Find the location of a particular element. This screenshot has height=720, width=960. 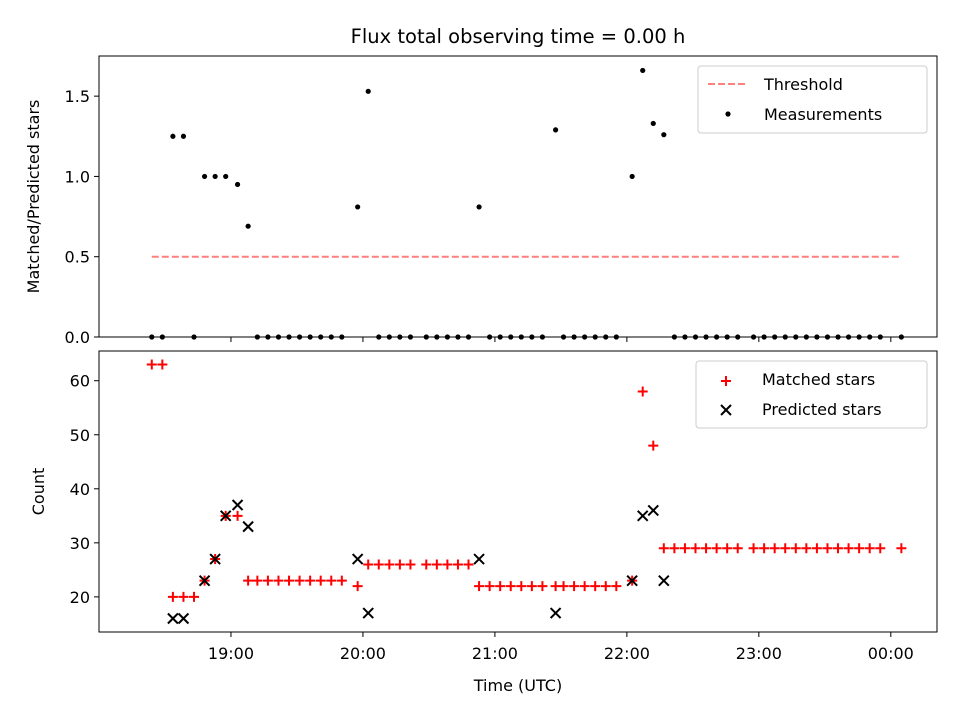

x-tick-label: 23:00 is located at coordinates (759, 653).